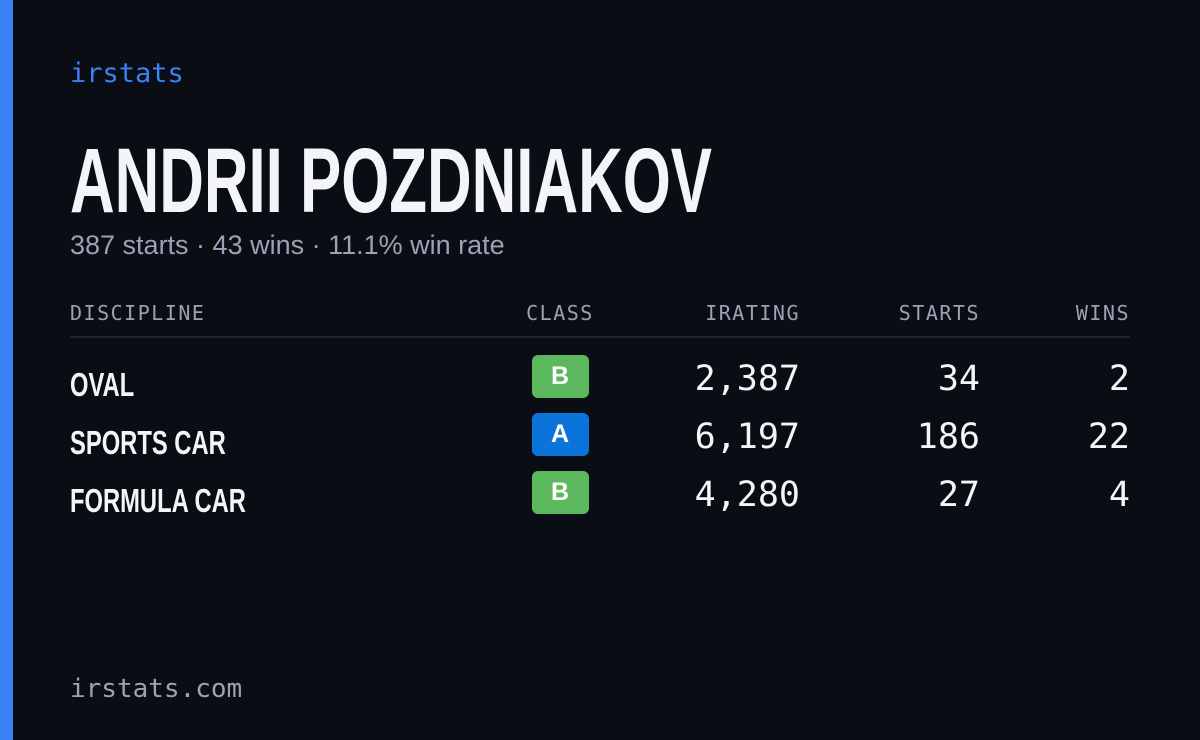 This screenshot has width=1200, height=740. What do you see at coordinates (158, 501) in the screenshot?
I see `discipline-name: FORMULA CAR` at bounding box center [158, 501].